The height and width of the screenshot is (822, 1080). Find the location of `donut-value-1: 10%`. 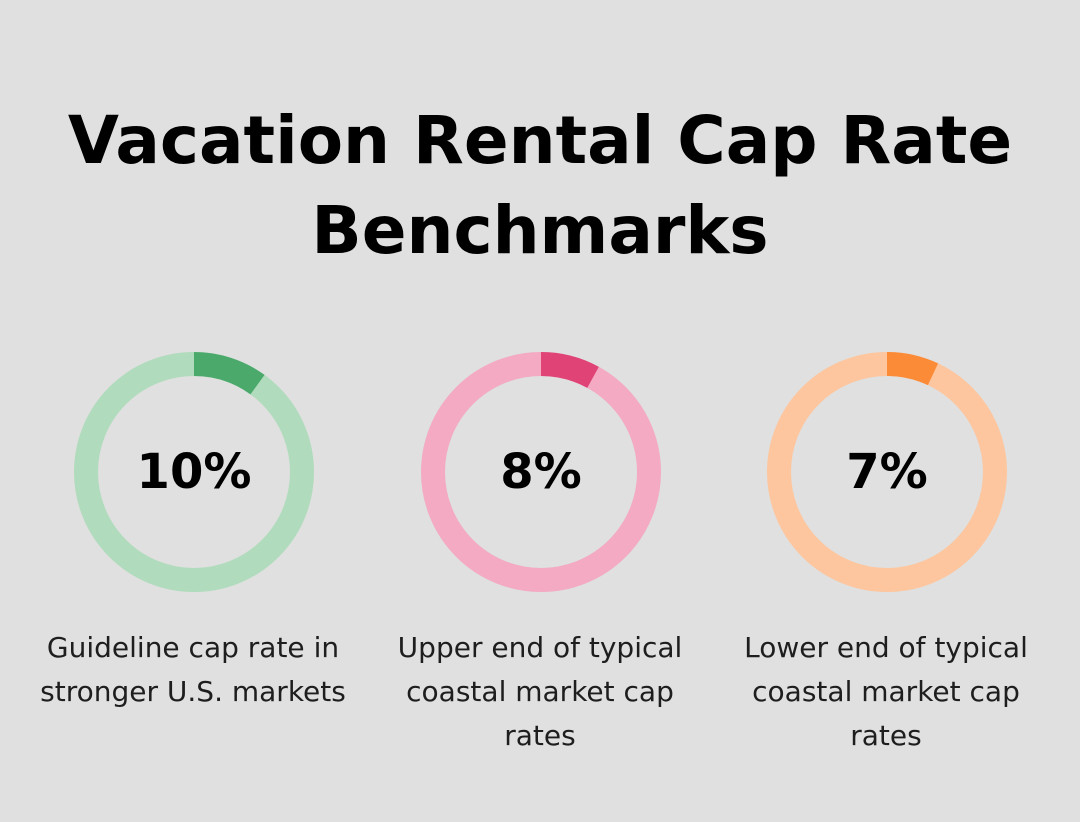

donut-value-1: 10% is located at coordinates (194, 472).